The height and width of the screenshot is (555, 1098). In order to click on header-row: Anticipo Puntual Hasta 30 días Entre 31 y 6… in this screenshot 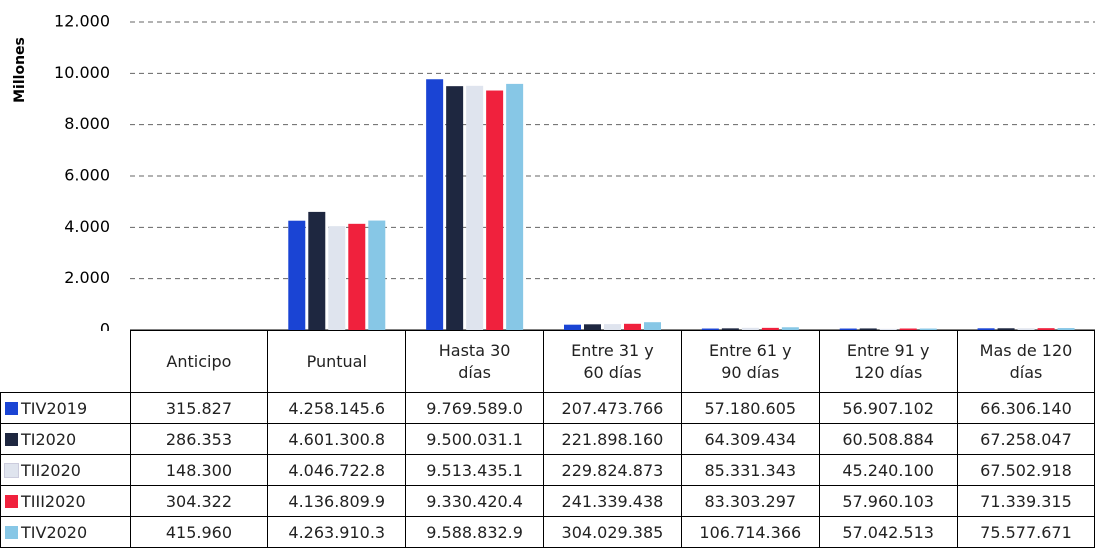, I will do `click(548, 361)`.